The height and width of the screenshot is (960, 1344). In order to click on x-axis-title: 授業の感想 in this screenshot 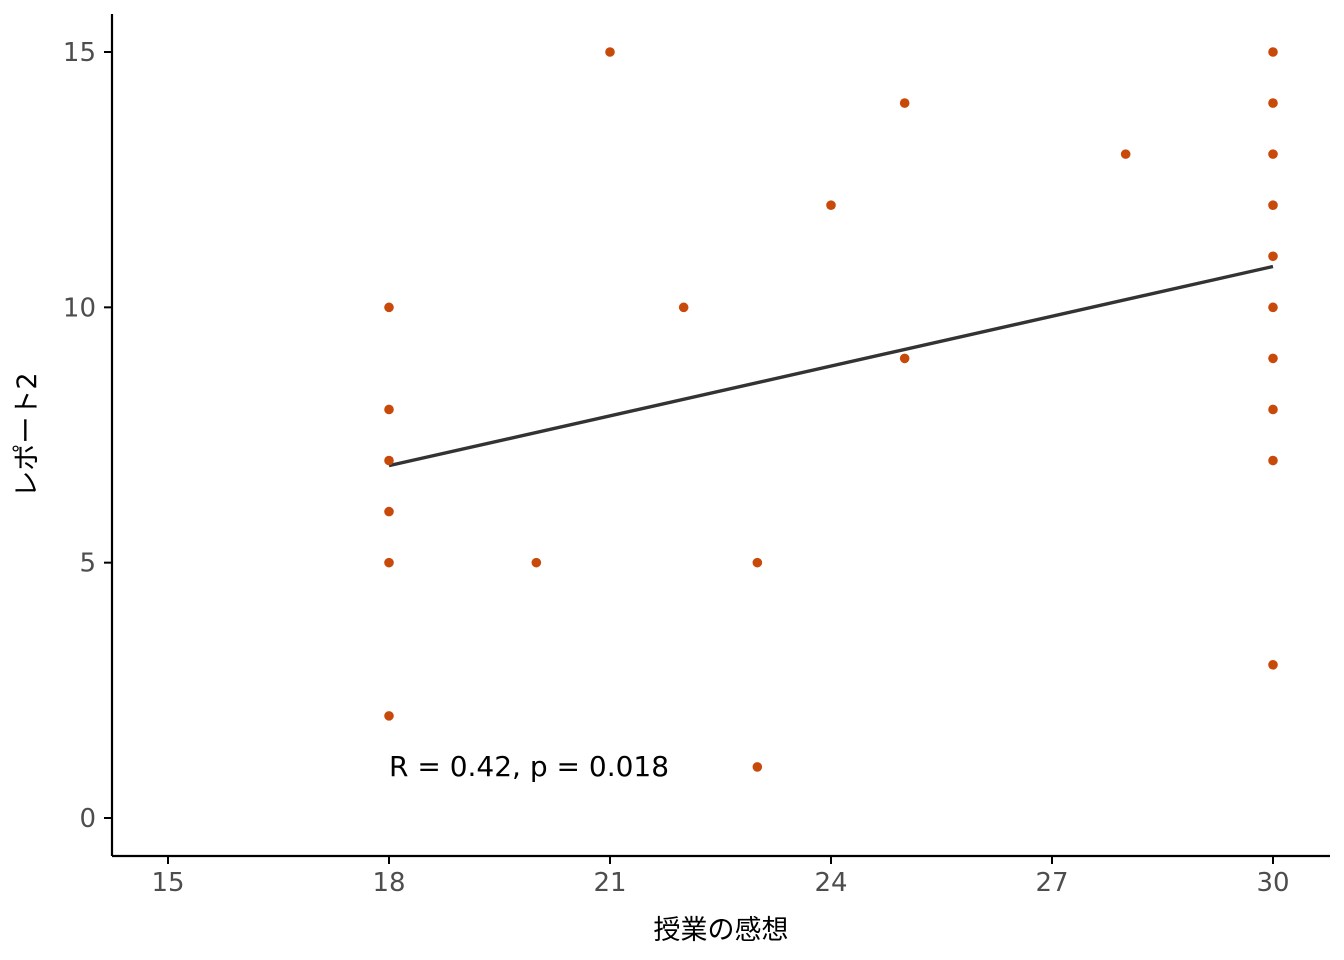, I will do `click(721, 930)`.